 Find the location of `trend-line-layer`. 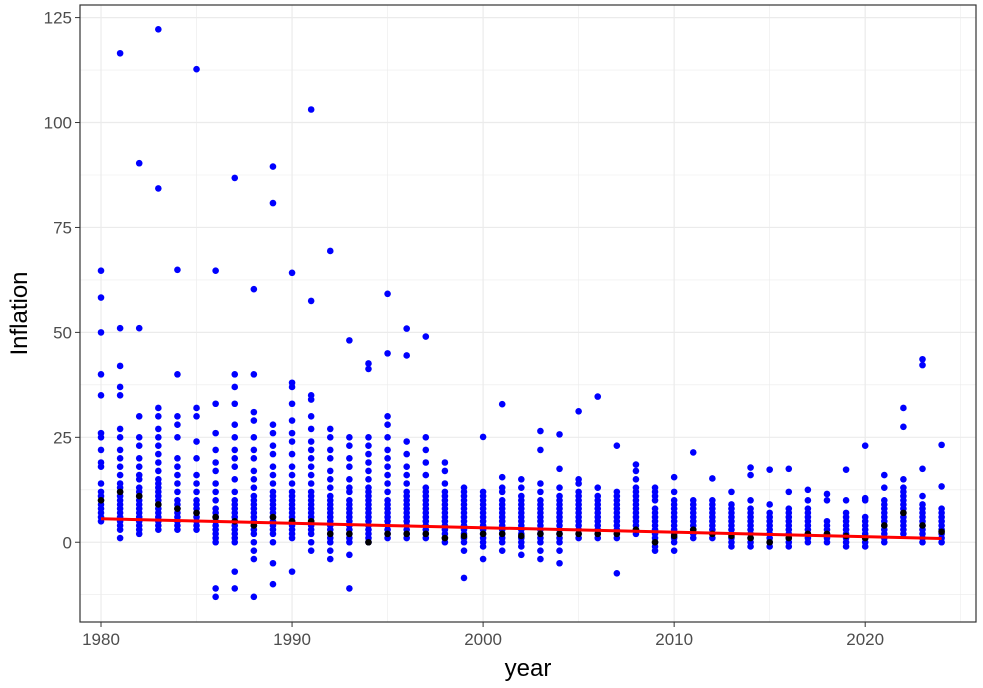

trend-line-layer is located at coordinates (521, 528).